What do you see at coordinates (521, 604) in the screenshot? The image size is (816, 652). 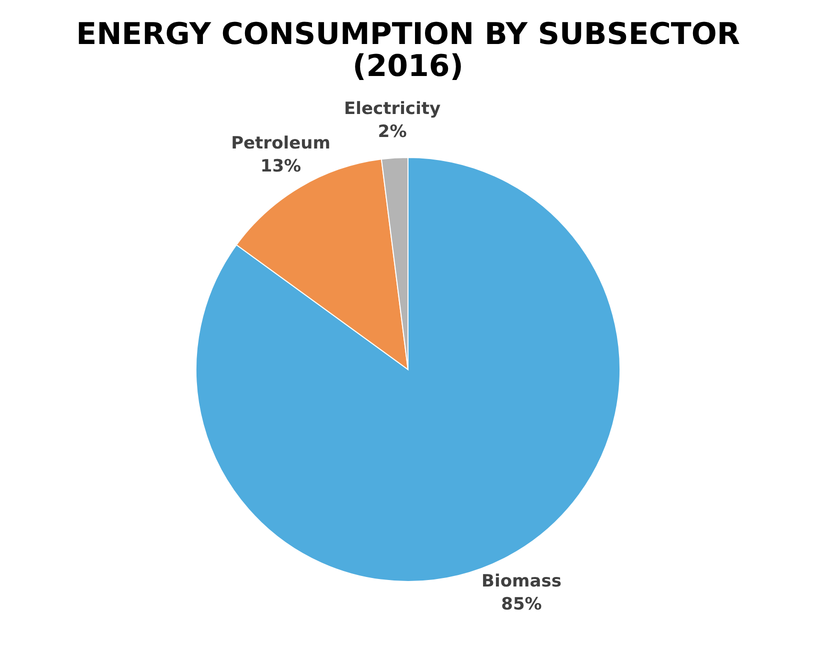 I see `data-label: 85%` at bounding box center [521, 604].